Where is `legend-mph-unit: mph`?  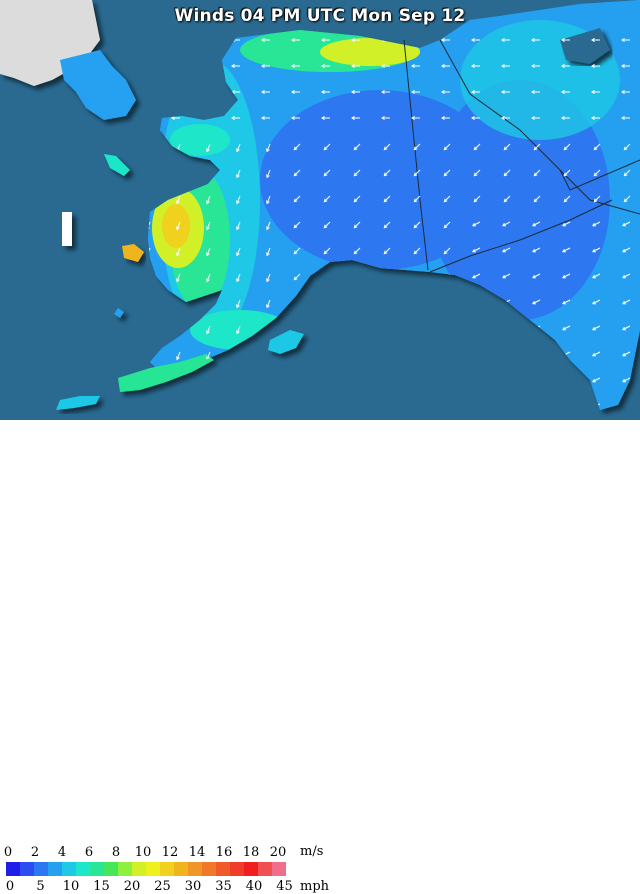
legend-mph-unit: mph is located at coordinates (315, 886).